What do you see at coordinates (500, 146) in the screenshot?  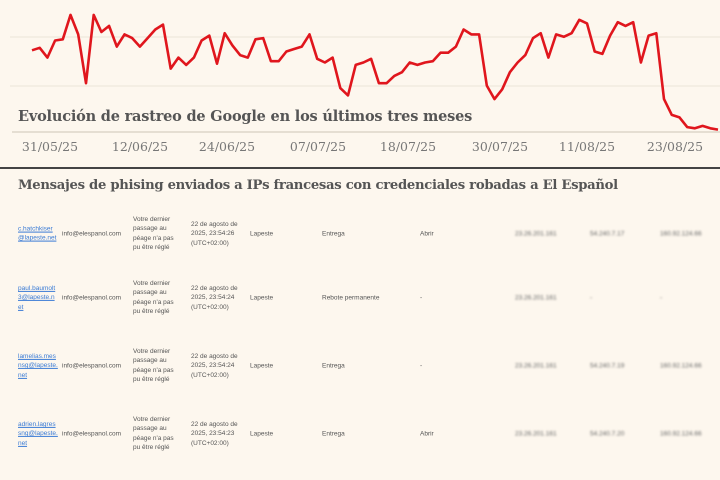 I see `x-tick-label: 30/07/25` at bounding box center [500, 146].